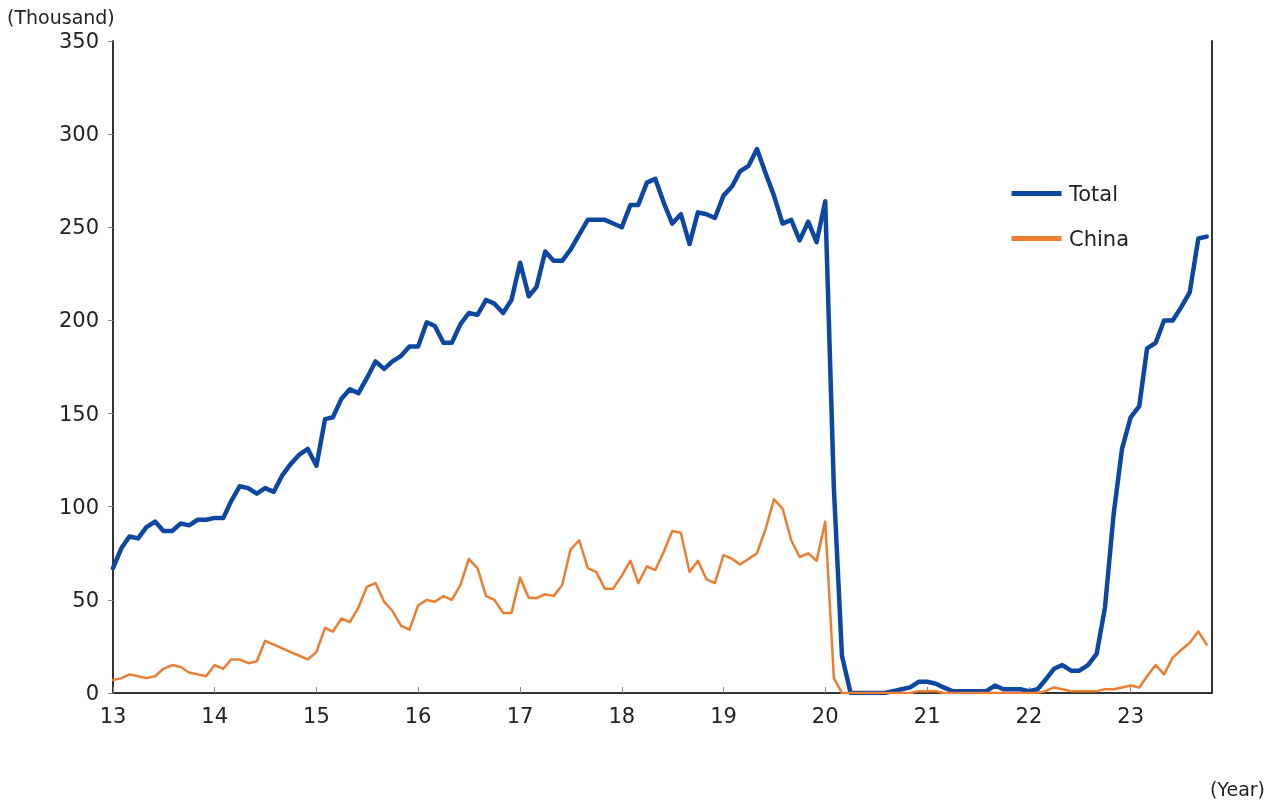  Describe the element at coordinates (78, 413) in the screenshot. I see `y-tick-label: 150` at that location.